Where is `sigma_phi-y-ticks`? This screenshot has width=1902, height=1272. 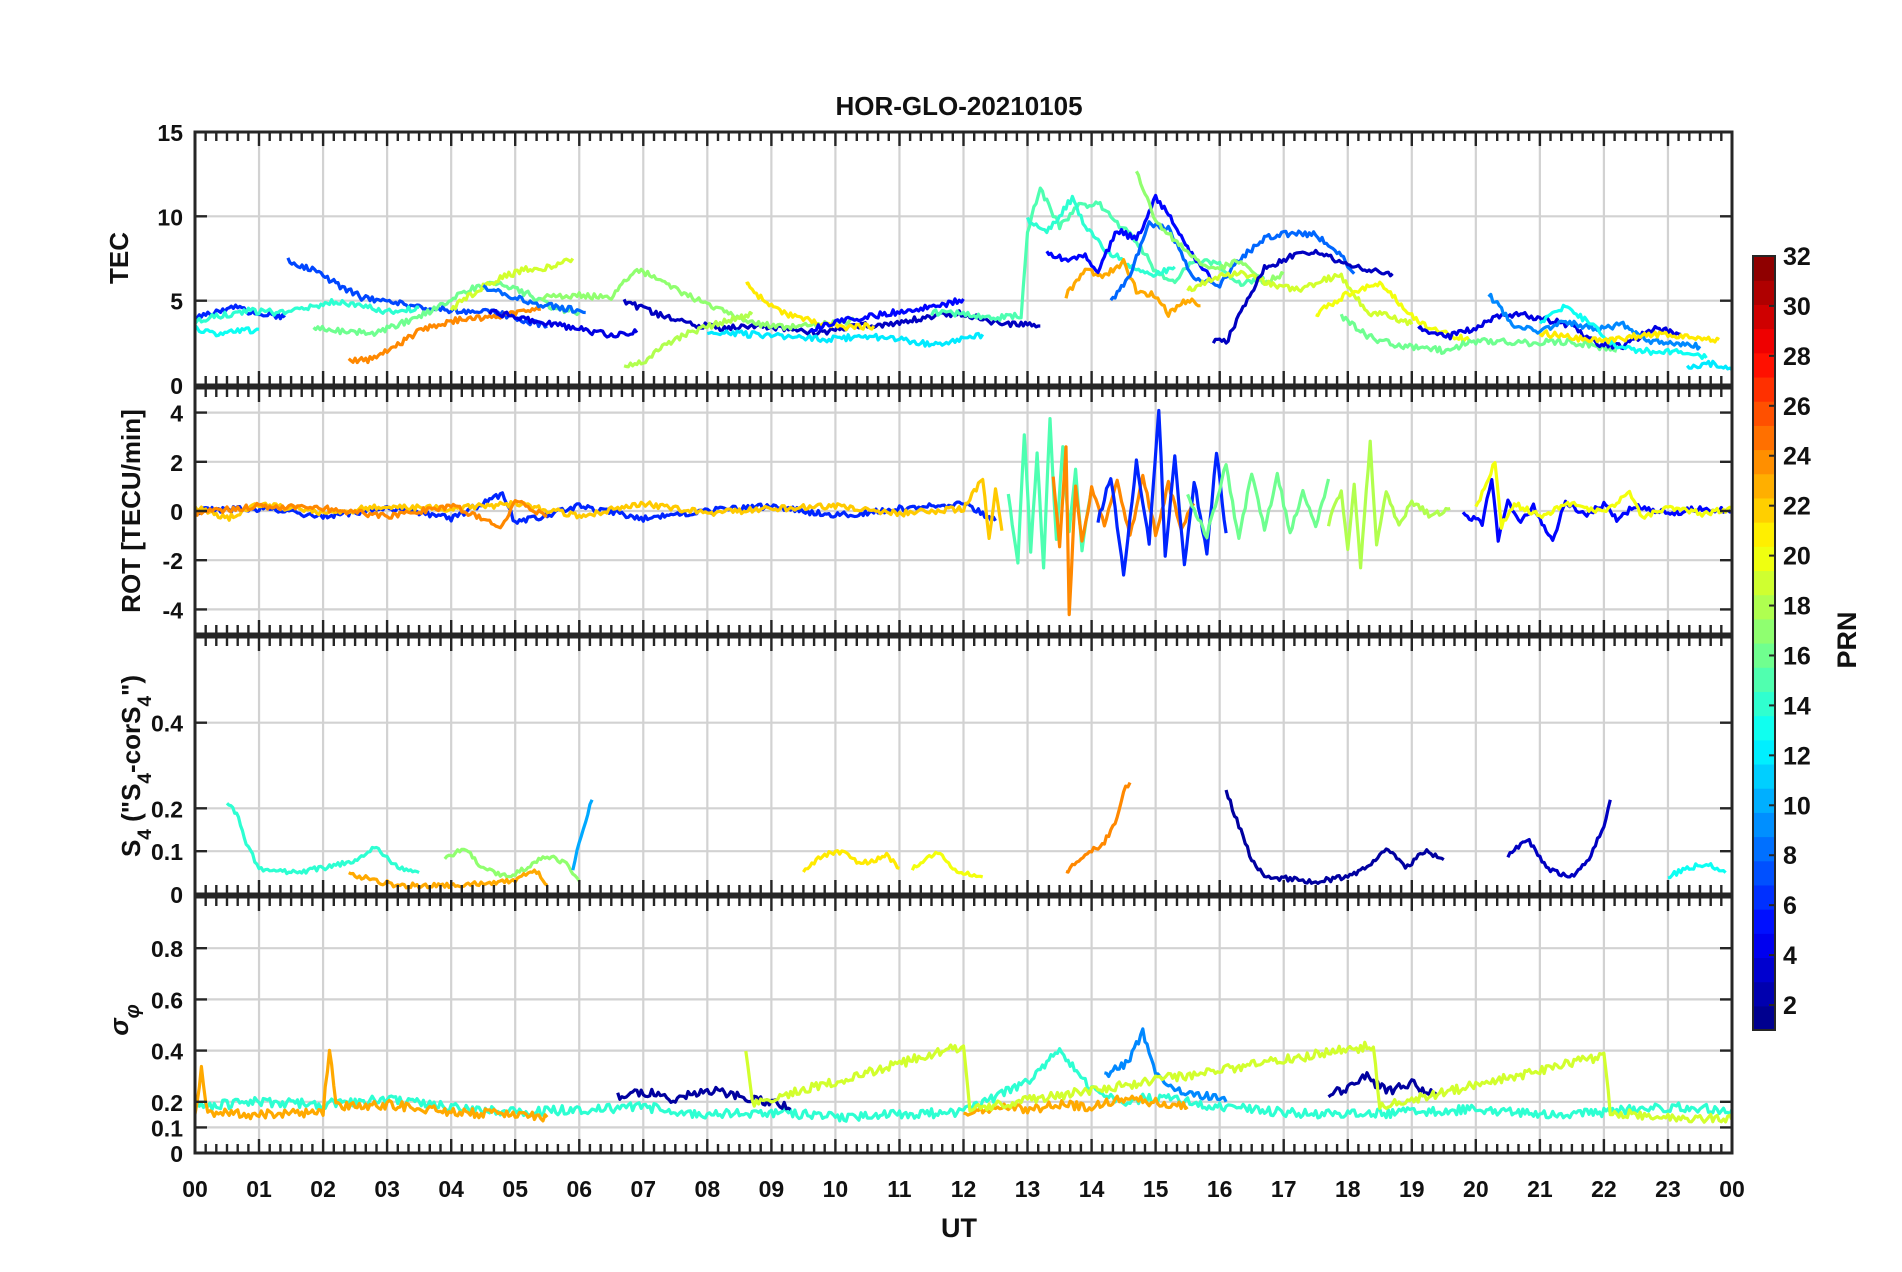 sigma_phi-y-ticks is located at coordinates (963, 1051).